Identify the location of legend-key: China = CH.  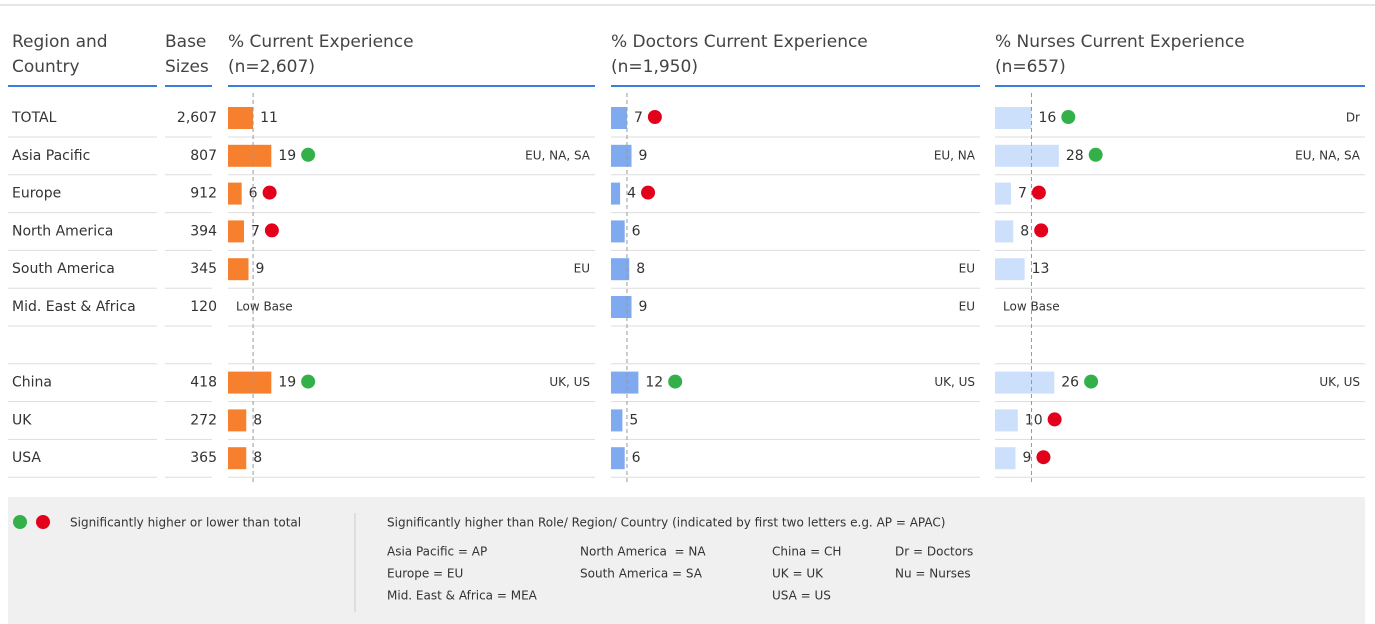
(806, 552).